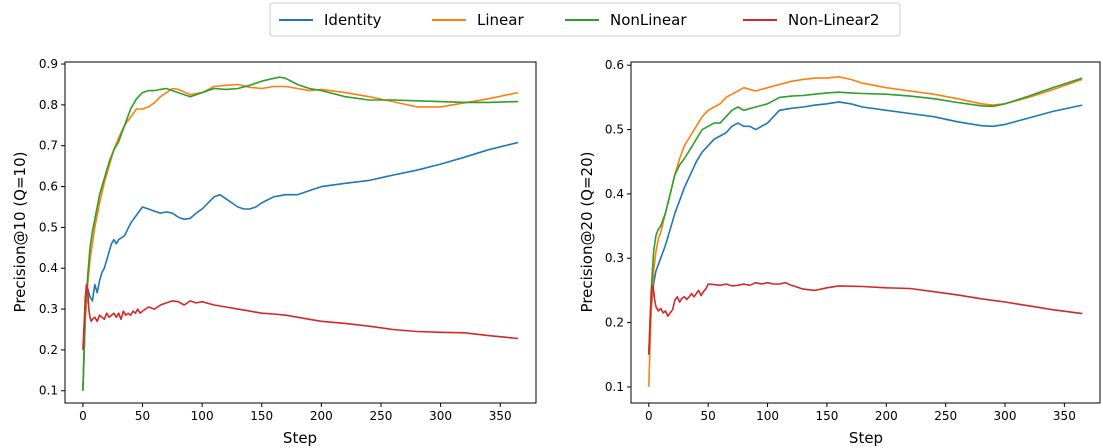 This screenshot has width=1103, height=448. I want to click on legend-entry-nonlinear: NonLinear, so click(626, 20).